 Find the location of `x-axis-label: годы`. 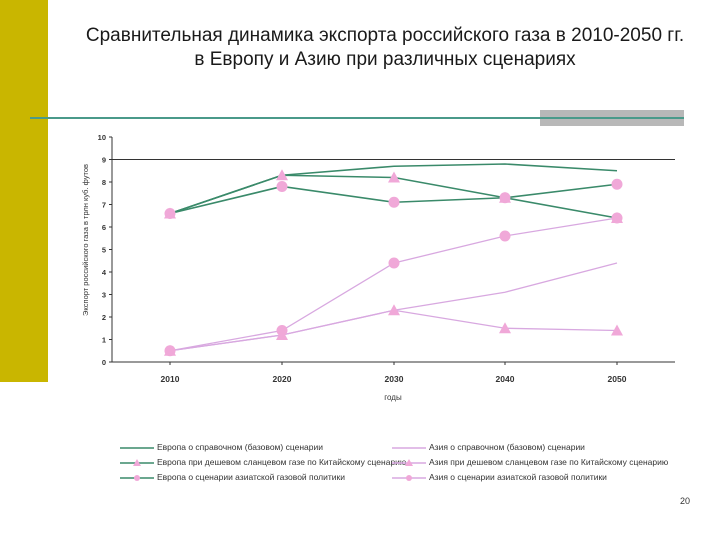

x-axis-label: годы is located at coordinates (393, 397).